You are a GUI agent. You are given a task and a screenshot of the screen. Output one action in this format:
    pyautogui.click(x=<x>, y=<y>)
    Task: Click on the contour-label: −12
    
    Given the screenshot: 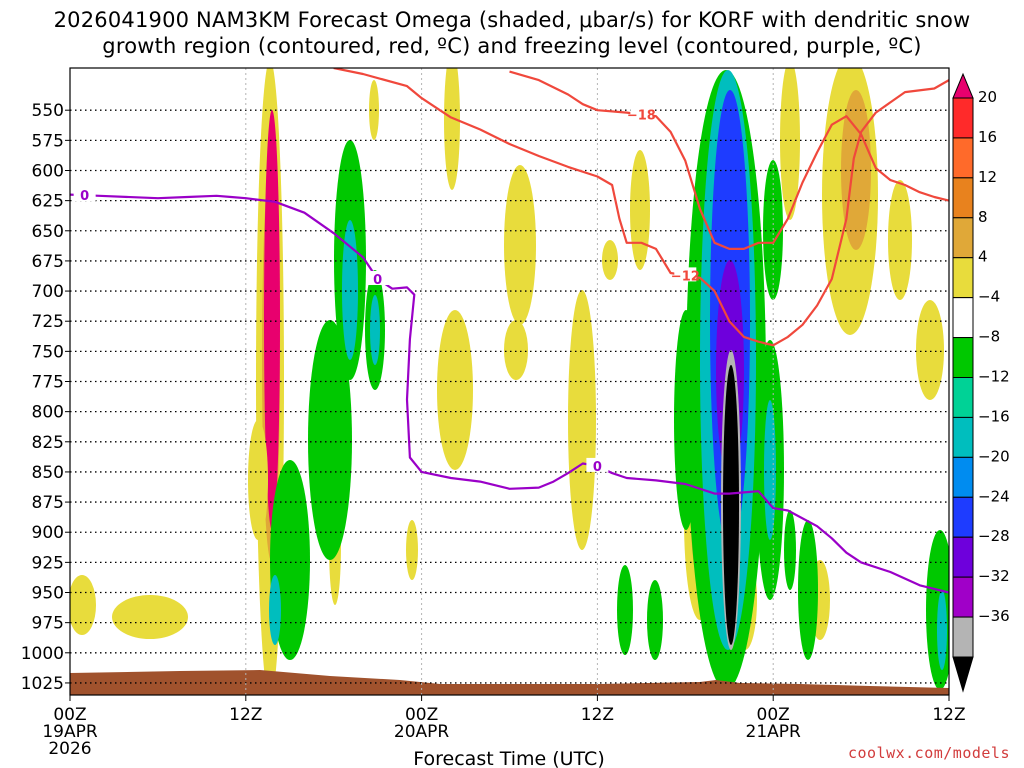 What is the action you would take?
    pyautogui.click(x=685, y=276)
    